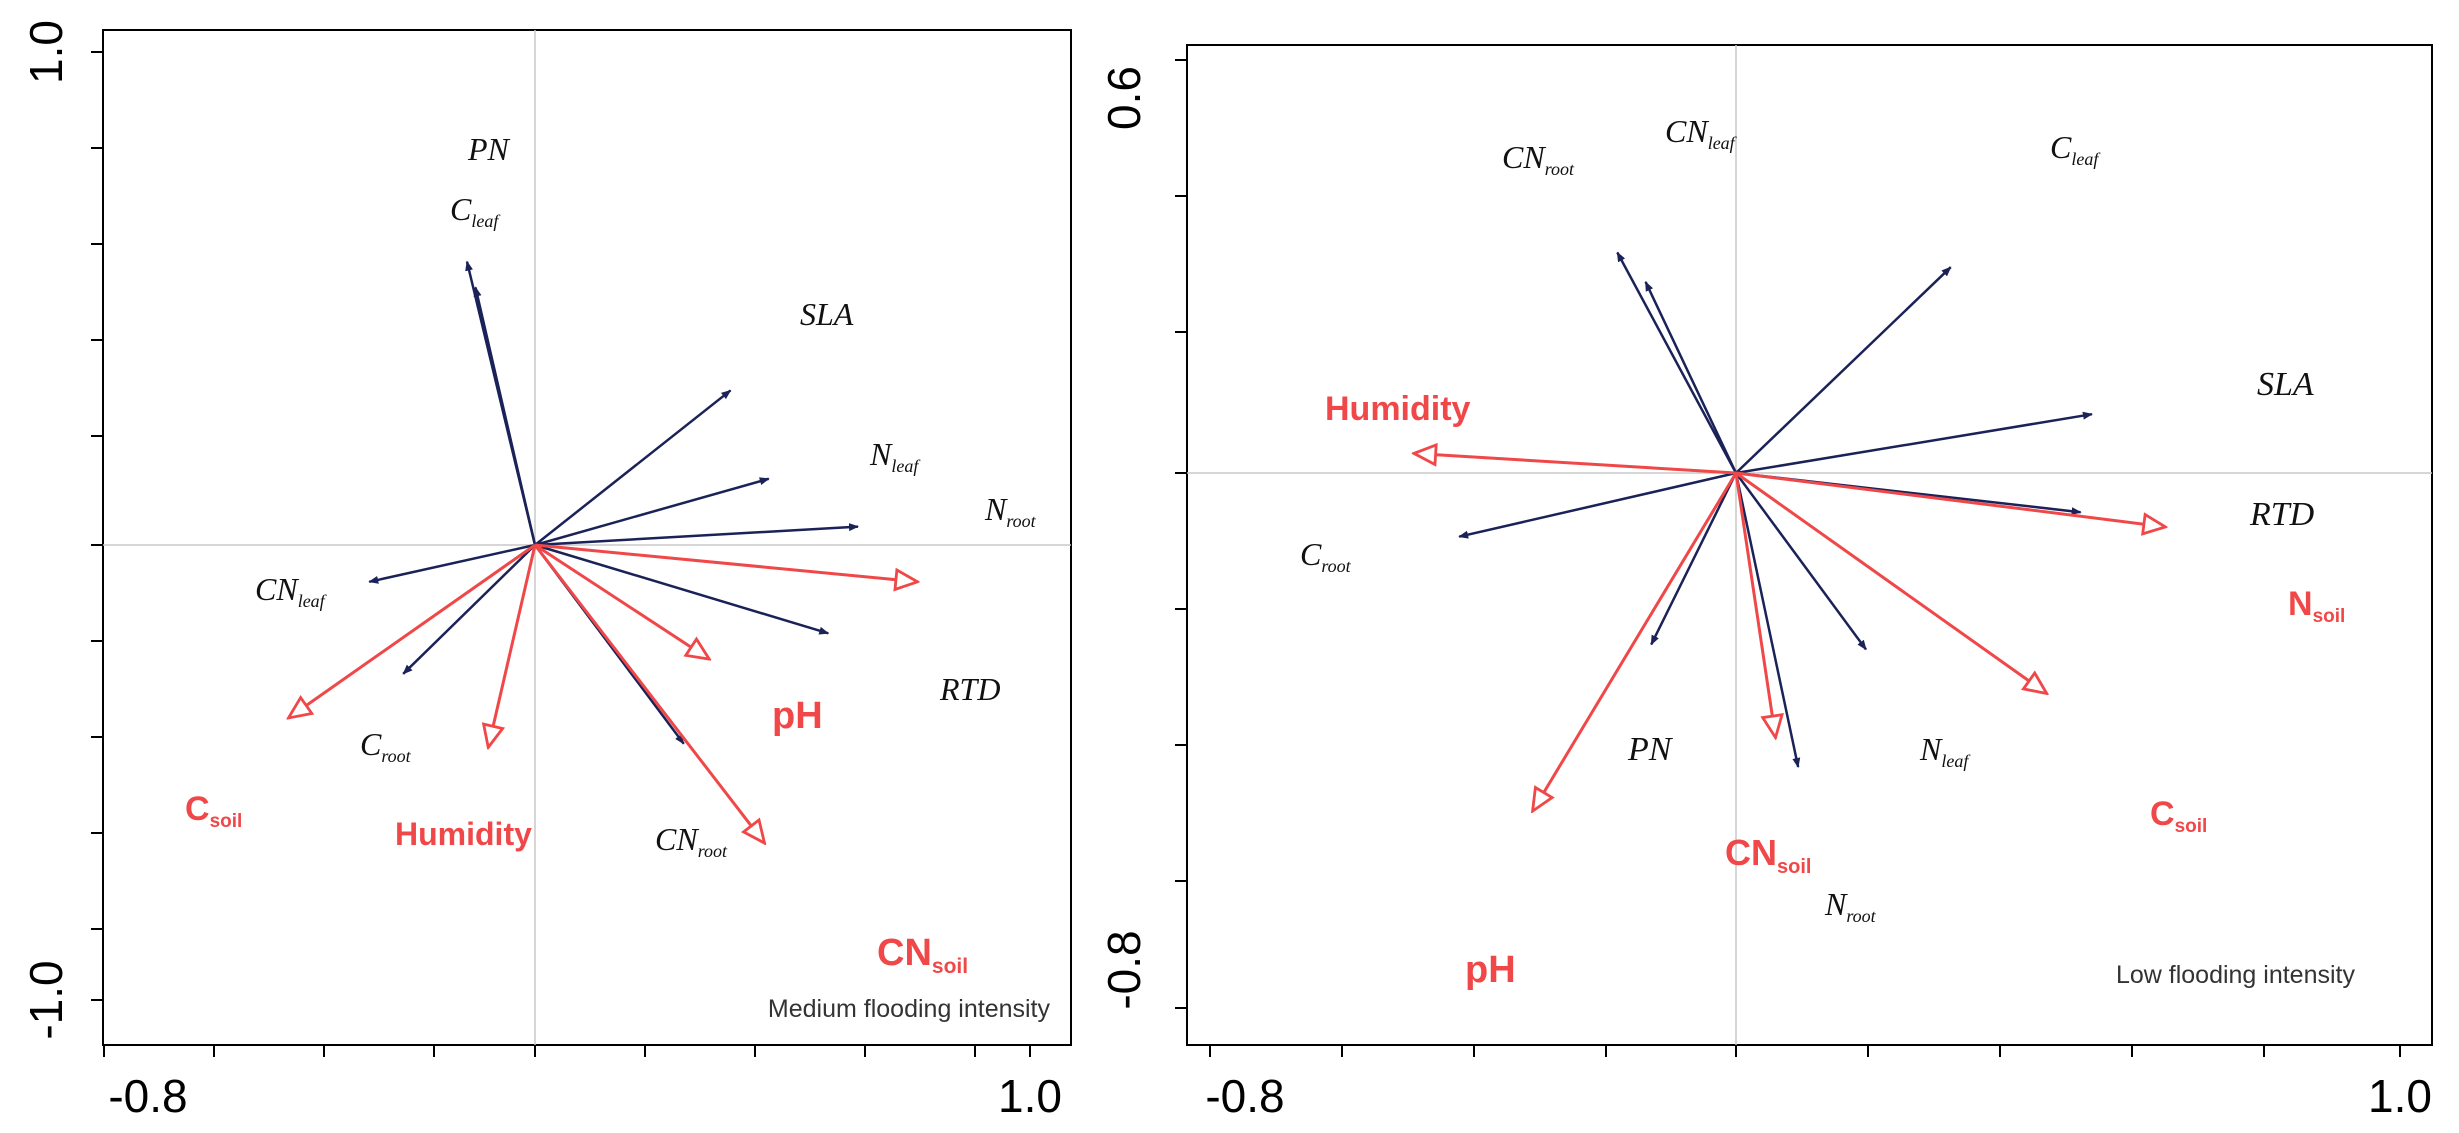  Describe the element at coordinates (46, 52) in the screenshot. I see `y-tick-label: 1.0` at that location.